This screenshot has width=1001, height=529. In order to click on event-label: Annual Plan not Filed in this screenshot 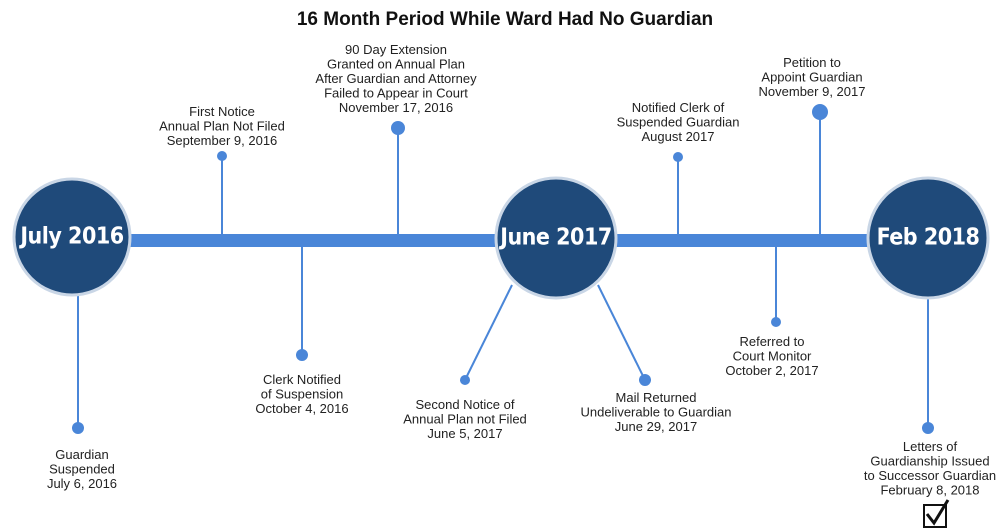, I will do `click(465, 419)`.